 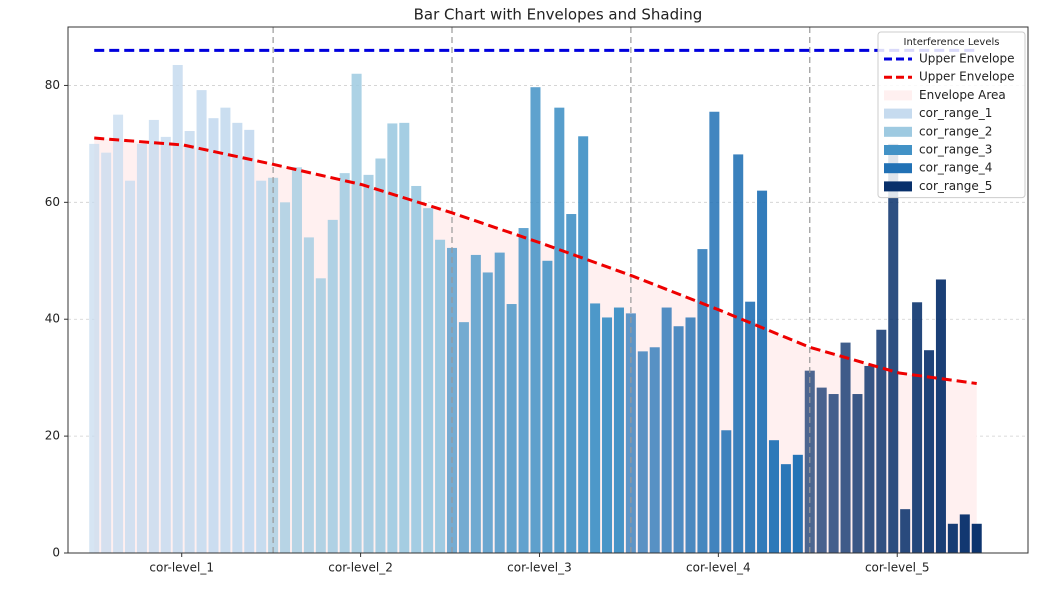 I want to click on legend-label: cor_range_4, so click(x=955, y=168).